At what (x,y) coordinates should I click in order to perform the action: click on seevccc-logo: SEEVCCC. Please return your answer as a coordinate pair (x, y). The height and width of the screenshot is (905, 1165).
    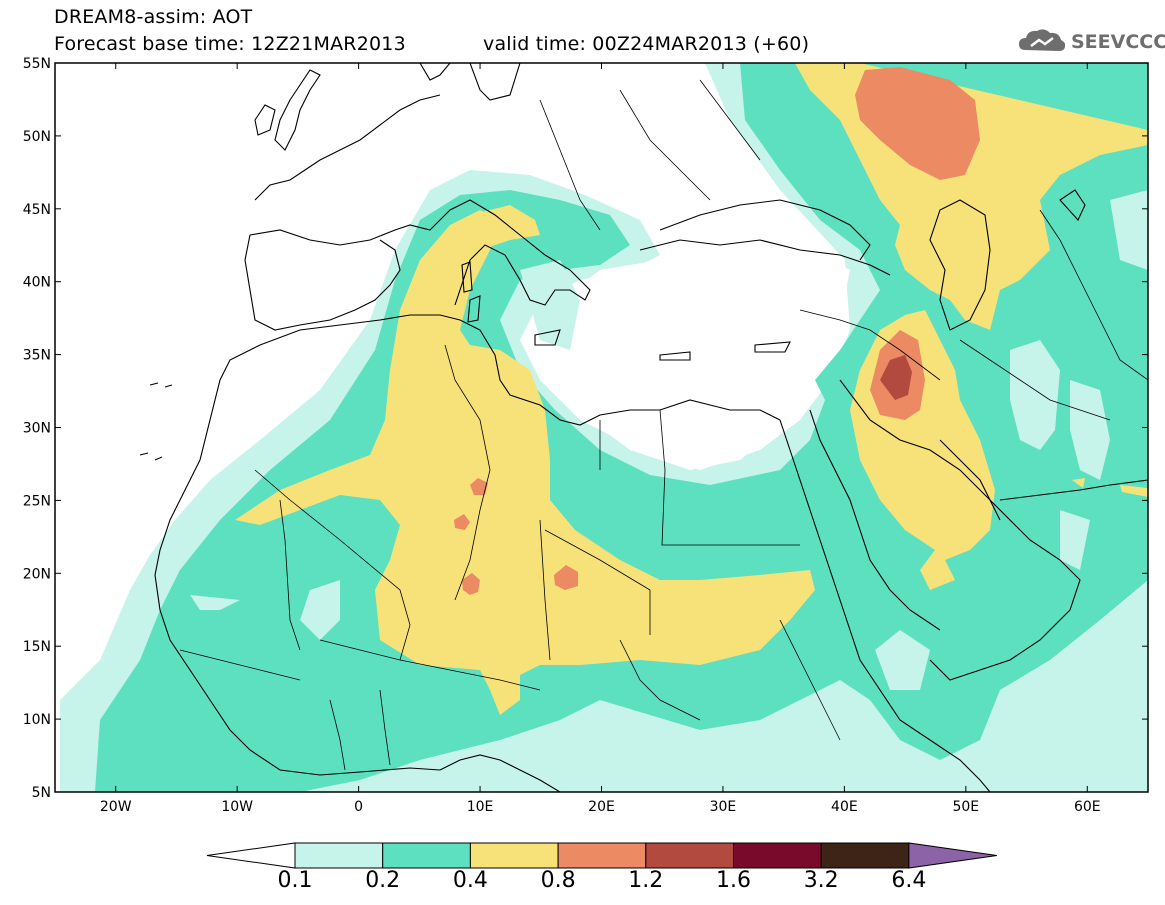
    Looking at the image, I should click on (1091, 41).